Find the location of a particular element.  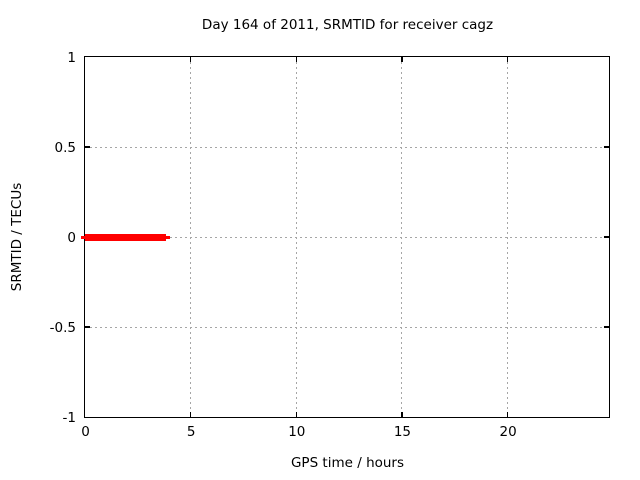

y-tick-label--1: -1 is located at coordinates (69, 417).